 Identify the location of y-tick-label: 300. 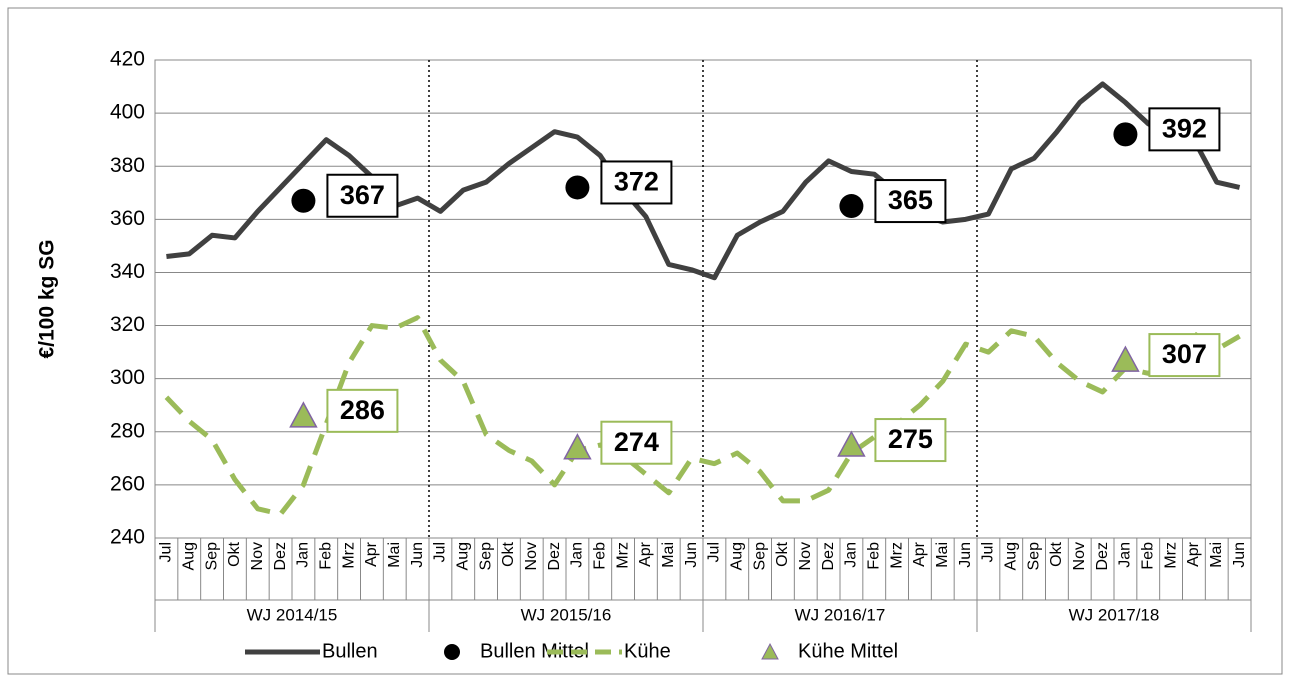
(127, 377).